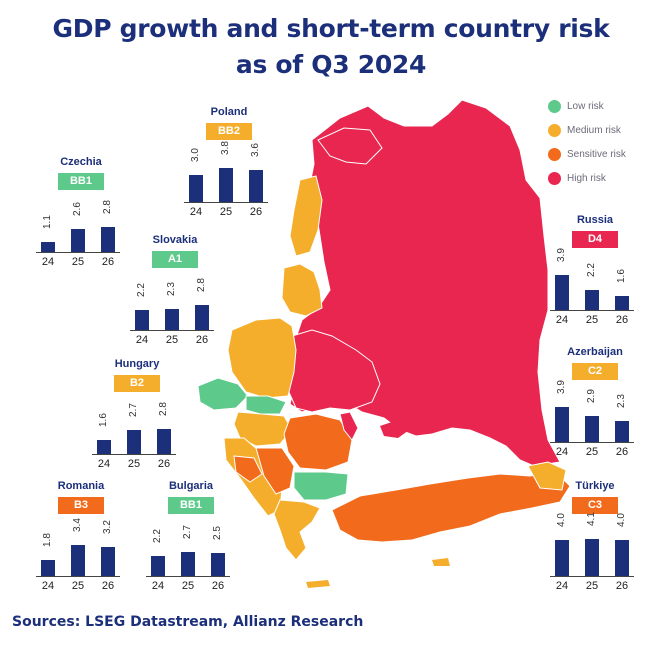 This screenshot has width=662, height=646. I want to click on axis-russia, so click(592, 310).